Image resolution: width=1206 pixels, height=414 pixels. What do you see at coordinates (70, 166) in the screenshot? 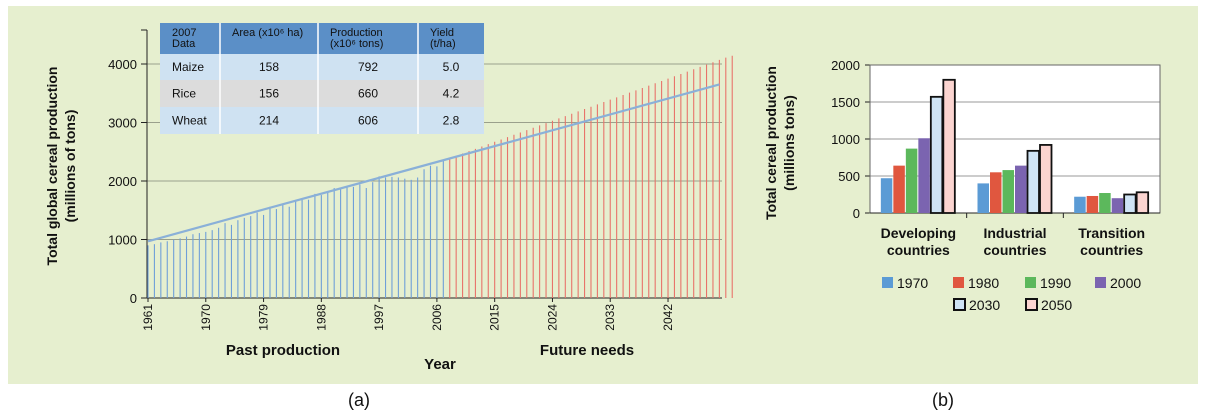
I see `y-axis-title: (millions of tons)` at bounding box center [70, 166].